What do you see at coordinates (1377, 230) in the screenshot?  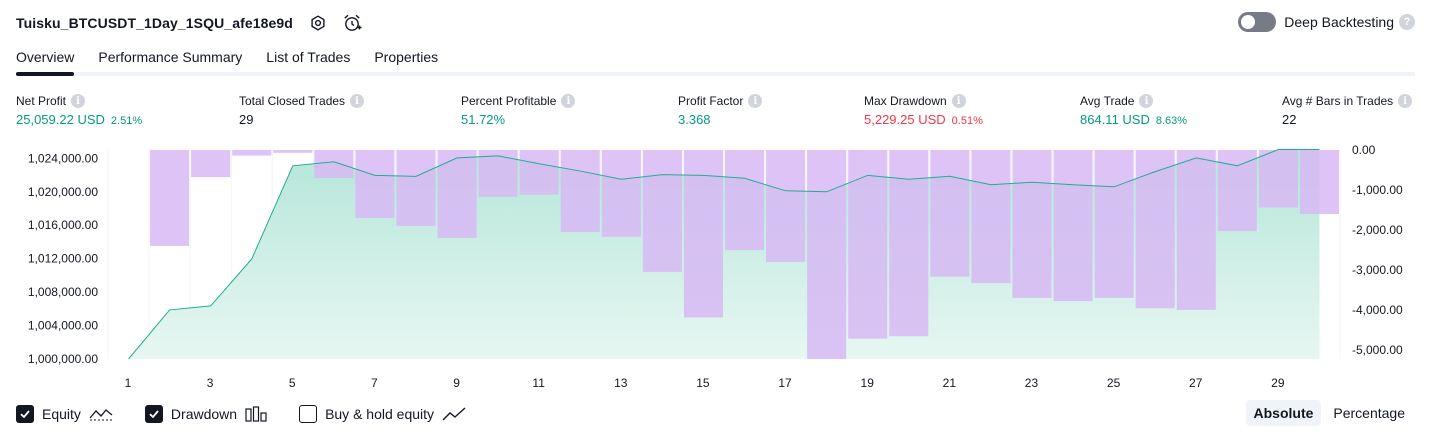 I see `right-tick-label: -2,000.00` at bounding box center [1377, 230].